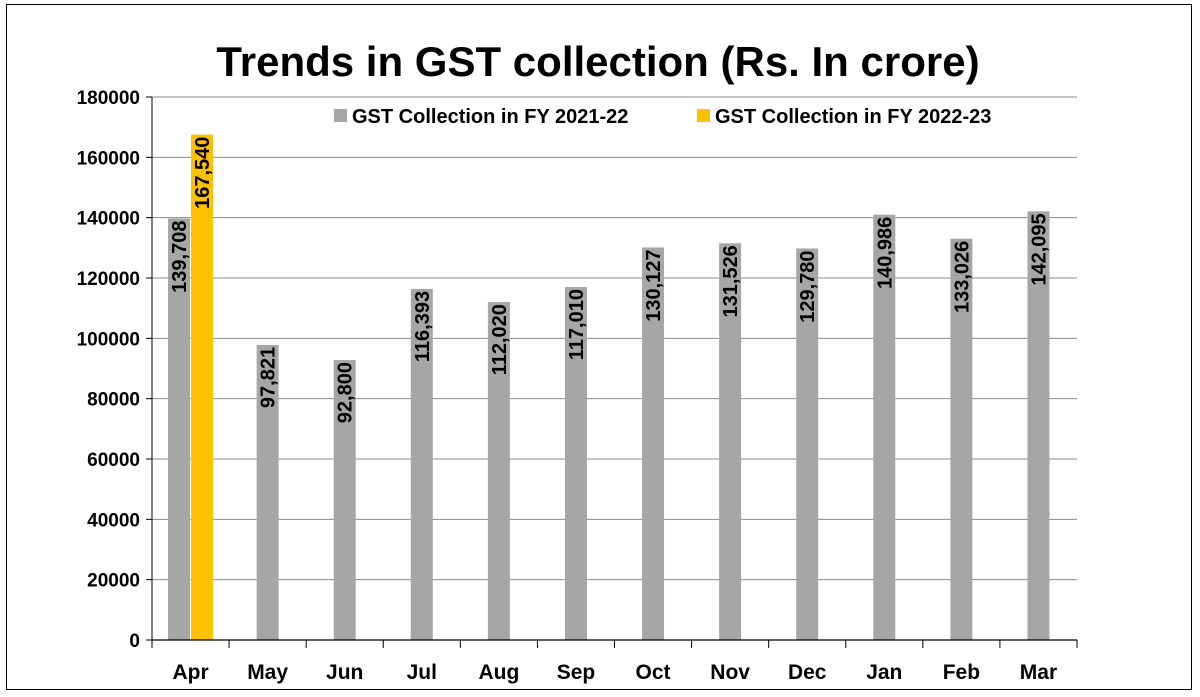 The height and width of the screenshot is (697, 1200). I want to click on data-label-apr-series-0: 139,708, so click(180, 257).